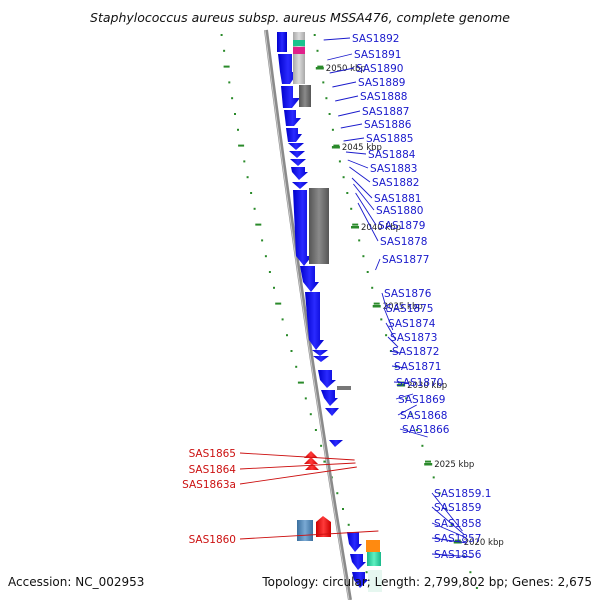 This screenshot has height=600, width=600. What do you see at coordinates (299, 58) in the screenshot?
I see `feature-light-block` at bounding box center [299, 58].